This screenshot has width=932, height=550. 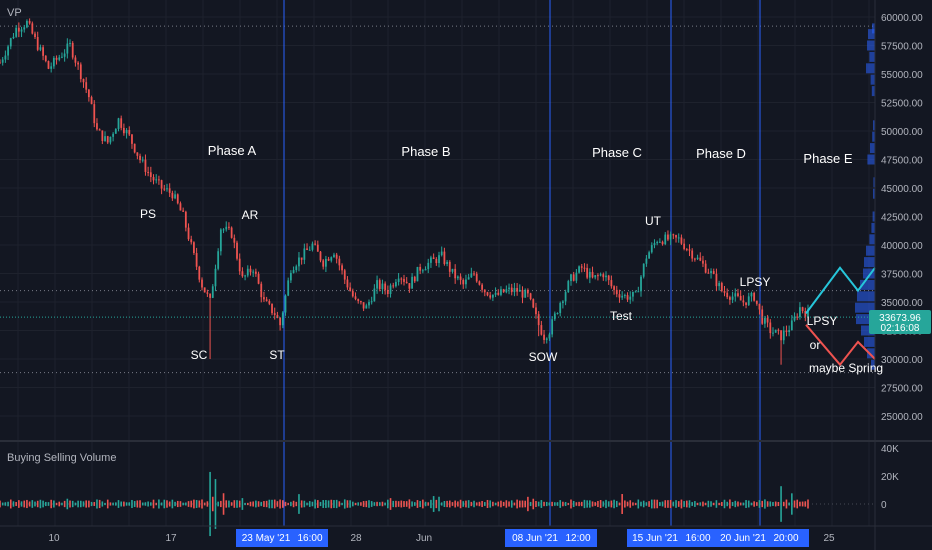 What do you see at coordinates (14, 13) in the screenshot?
I see `vp-indicator-label: VP` at bounding box center [14, 13].